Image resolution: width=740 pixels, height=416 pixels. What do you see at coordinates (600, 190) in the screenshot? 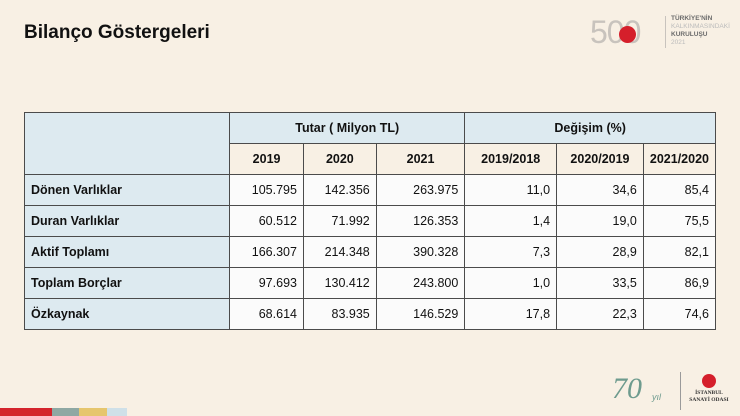
I see `change-cell: 34,6` at bounding box center [600, 190].